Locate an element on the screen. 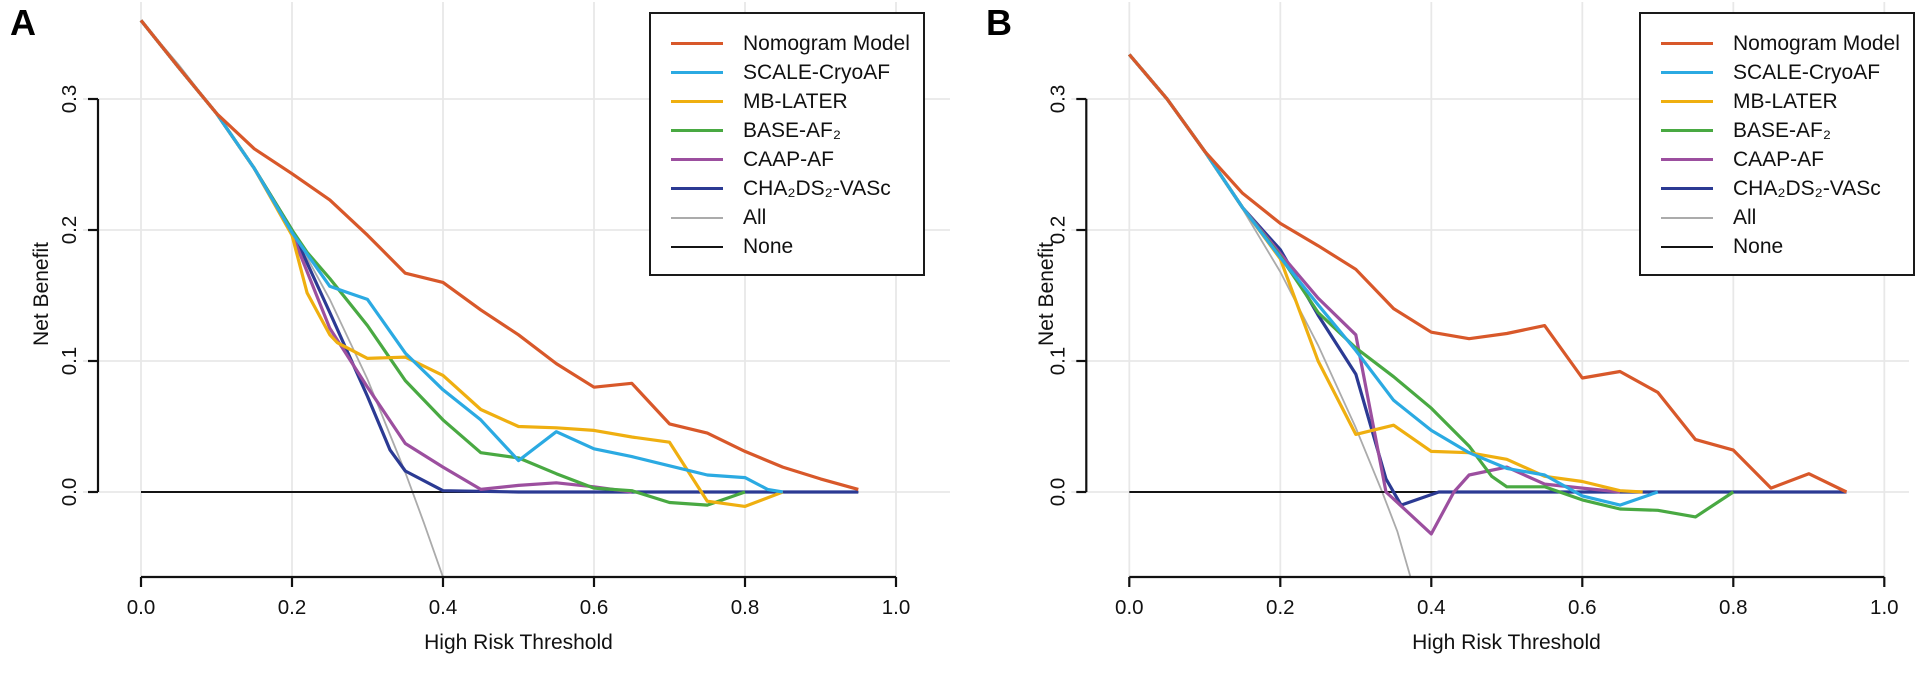 This screenshot has height=699, width=1918. panel-label: A is located at coordinates (23, 22).